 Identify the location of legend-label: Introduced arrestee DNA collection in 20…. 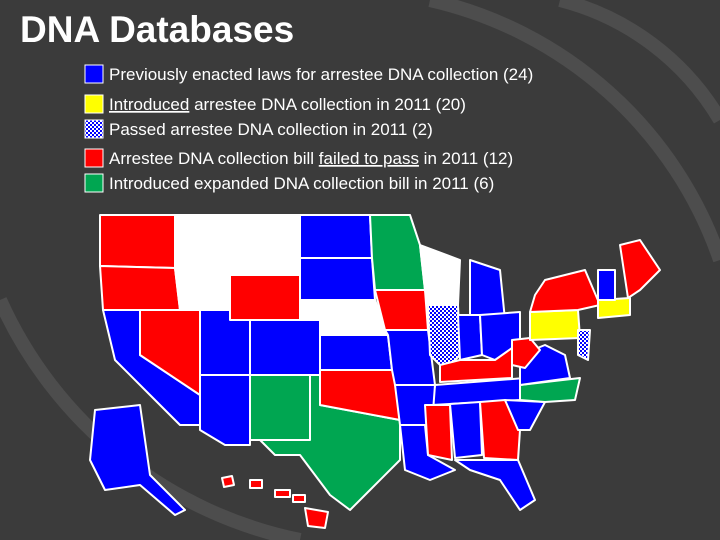
(287, 104).